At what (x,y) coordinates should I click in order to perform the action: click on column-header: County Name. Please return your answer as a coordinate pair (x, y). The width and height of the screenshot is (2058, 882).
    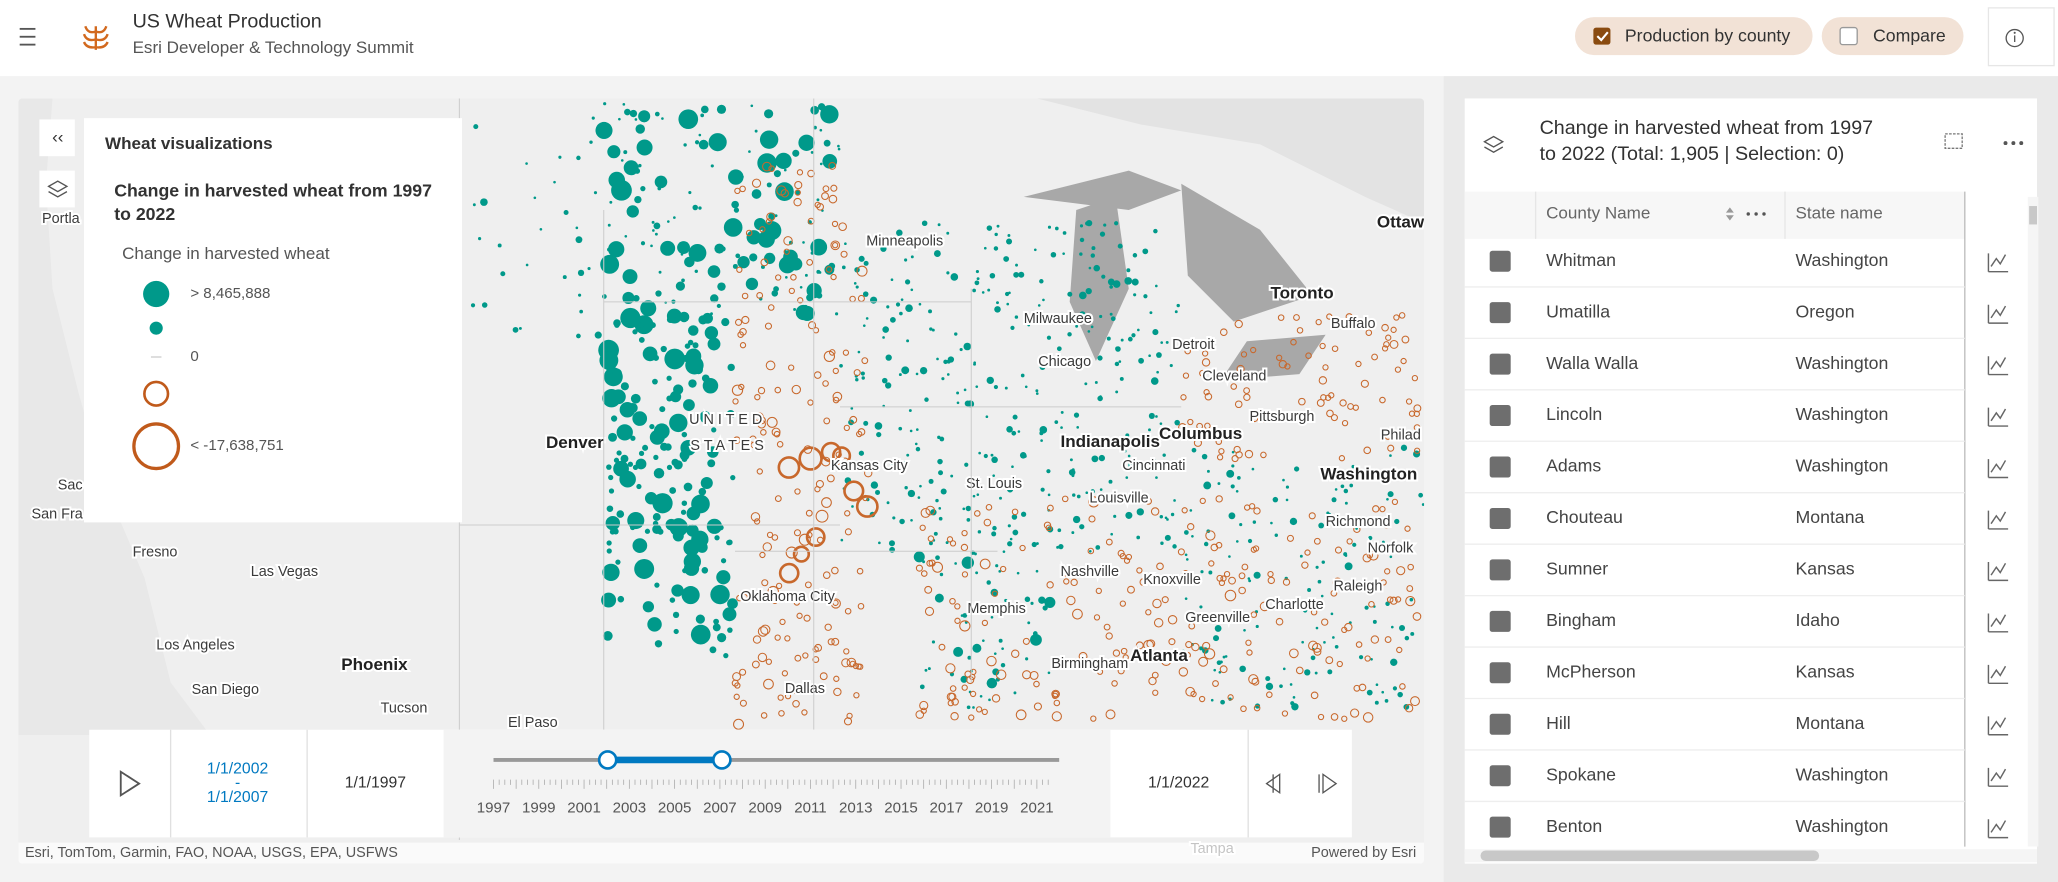
    Looking at the image, I should click on (1598, 212).